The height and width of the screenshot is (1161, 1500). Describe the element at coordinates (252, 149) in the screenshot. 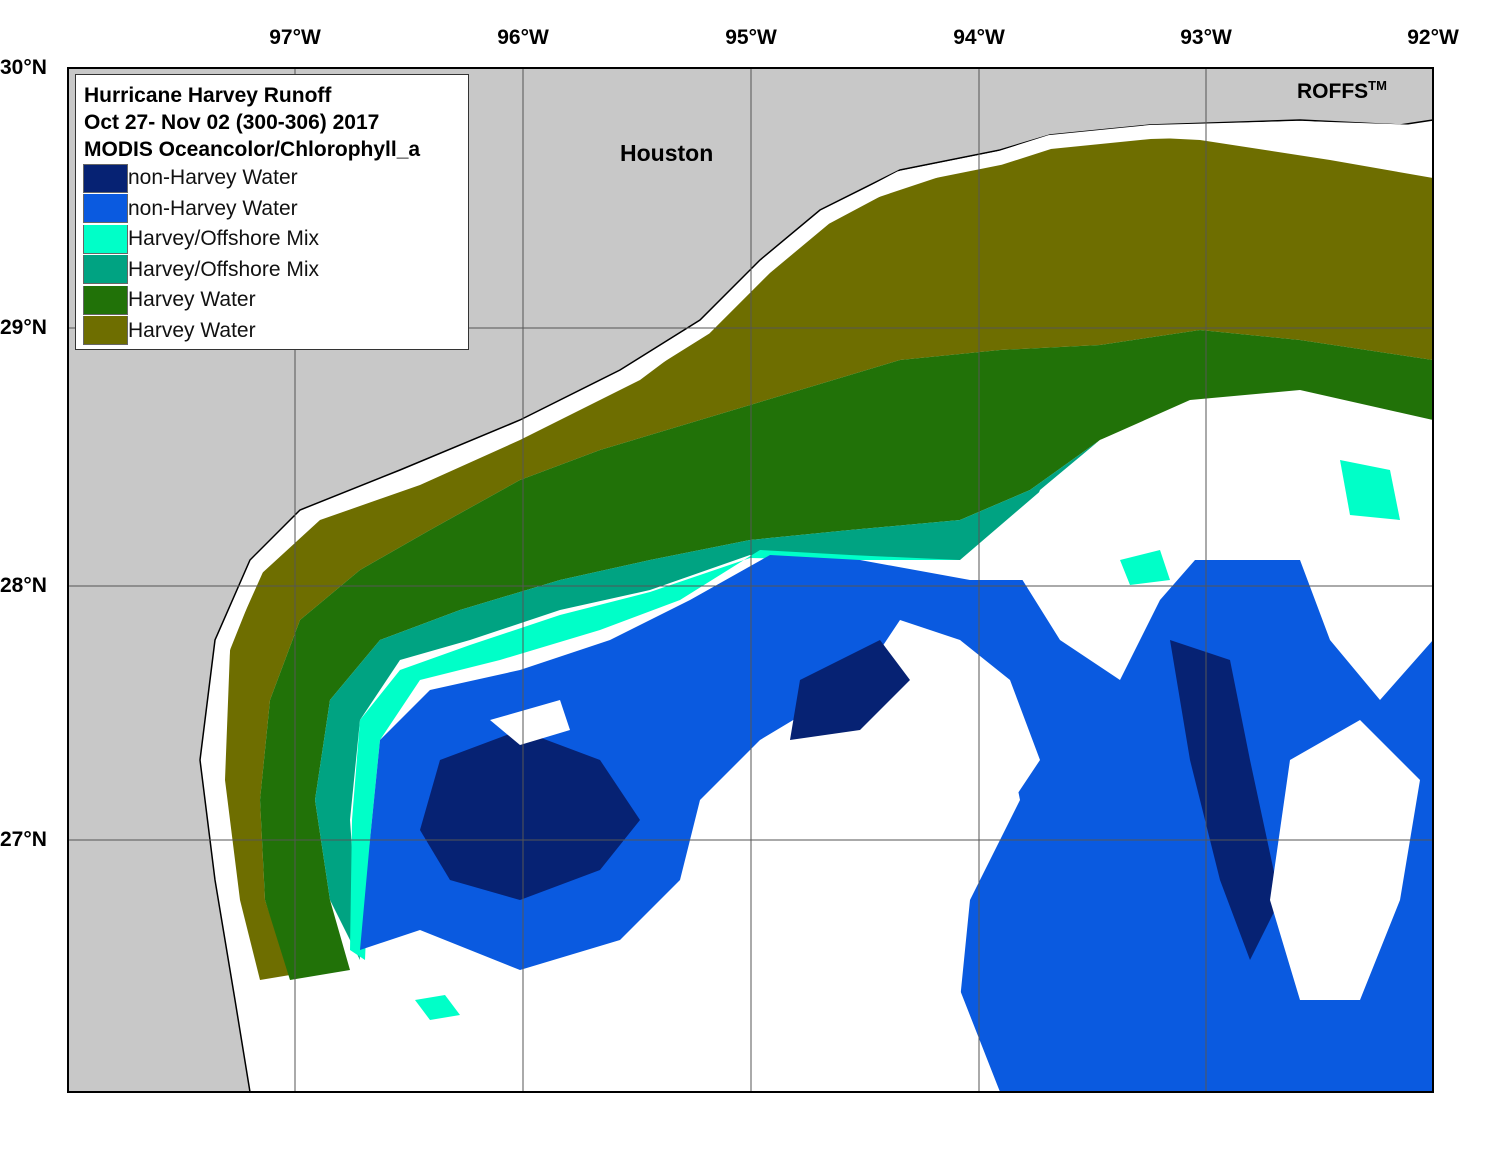

I see `legend-source: MODIS Oceancolor/Chlorophyll_a` at that location.